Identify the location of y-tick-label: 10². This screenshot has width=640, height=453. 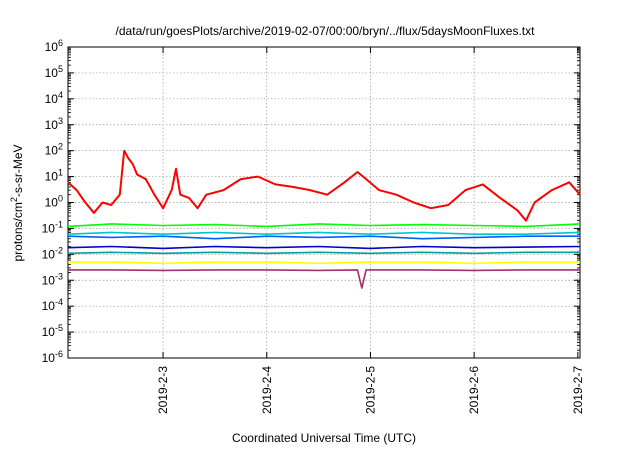
(54, 150).